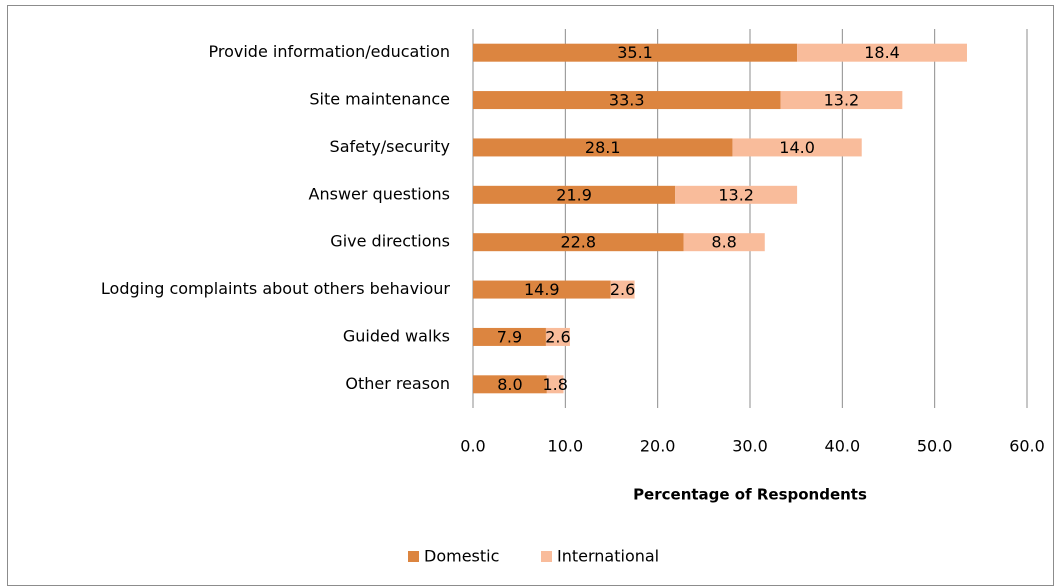 The height and width of the screenshot is (586, 1061). I want to click on x-tick-label: 50.0, so click(935, 446).